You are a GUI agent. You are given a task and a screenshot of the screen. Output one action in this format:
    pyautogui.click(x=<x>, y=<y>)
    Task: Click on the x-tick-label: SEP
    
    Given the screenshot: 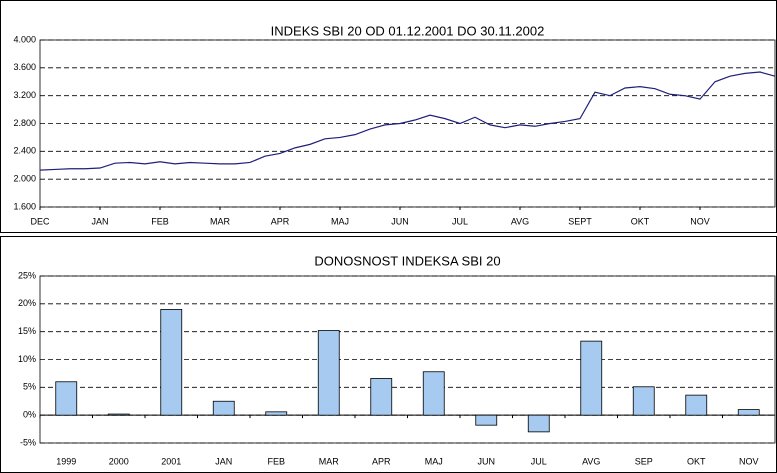 What is the action you would take?
    pyautogui.click(x=644, y=461)
    